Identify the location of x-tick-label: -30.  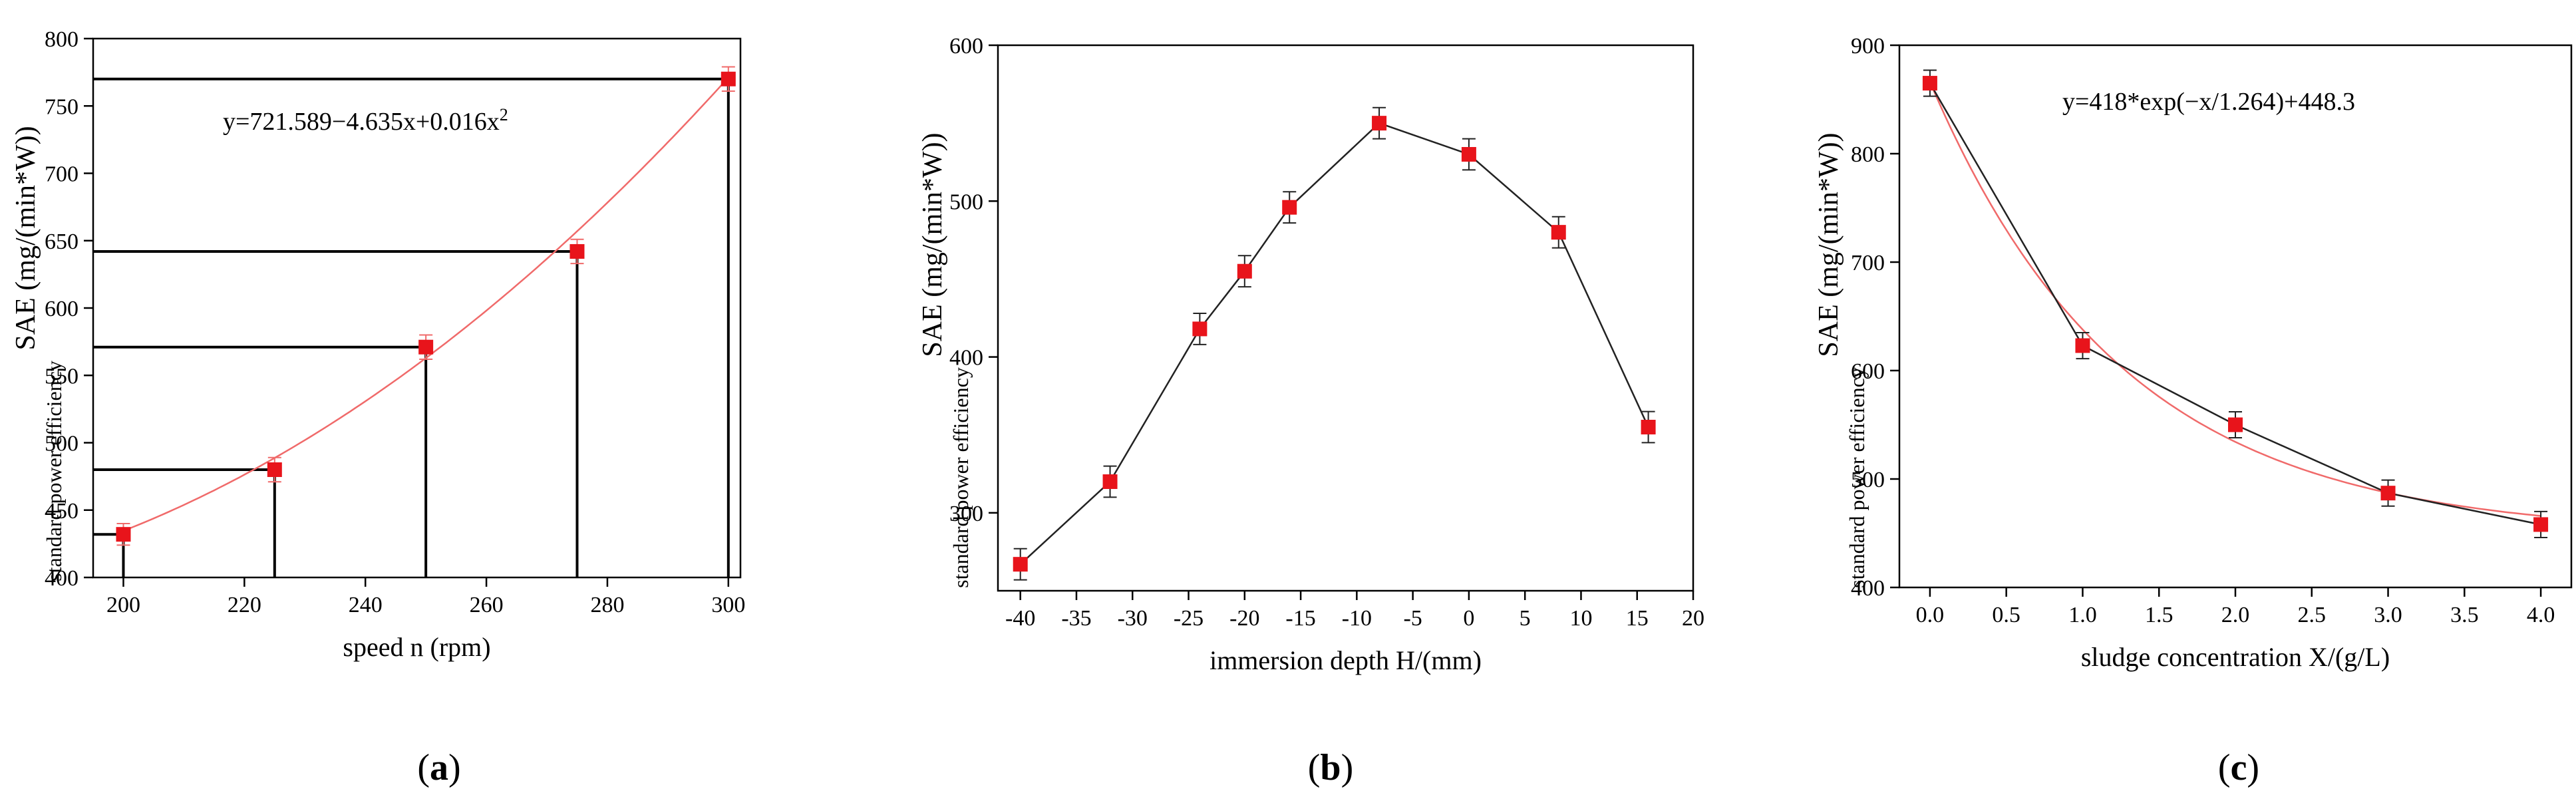
(1133, 619).